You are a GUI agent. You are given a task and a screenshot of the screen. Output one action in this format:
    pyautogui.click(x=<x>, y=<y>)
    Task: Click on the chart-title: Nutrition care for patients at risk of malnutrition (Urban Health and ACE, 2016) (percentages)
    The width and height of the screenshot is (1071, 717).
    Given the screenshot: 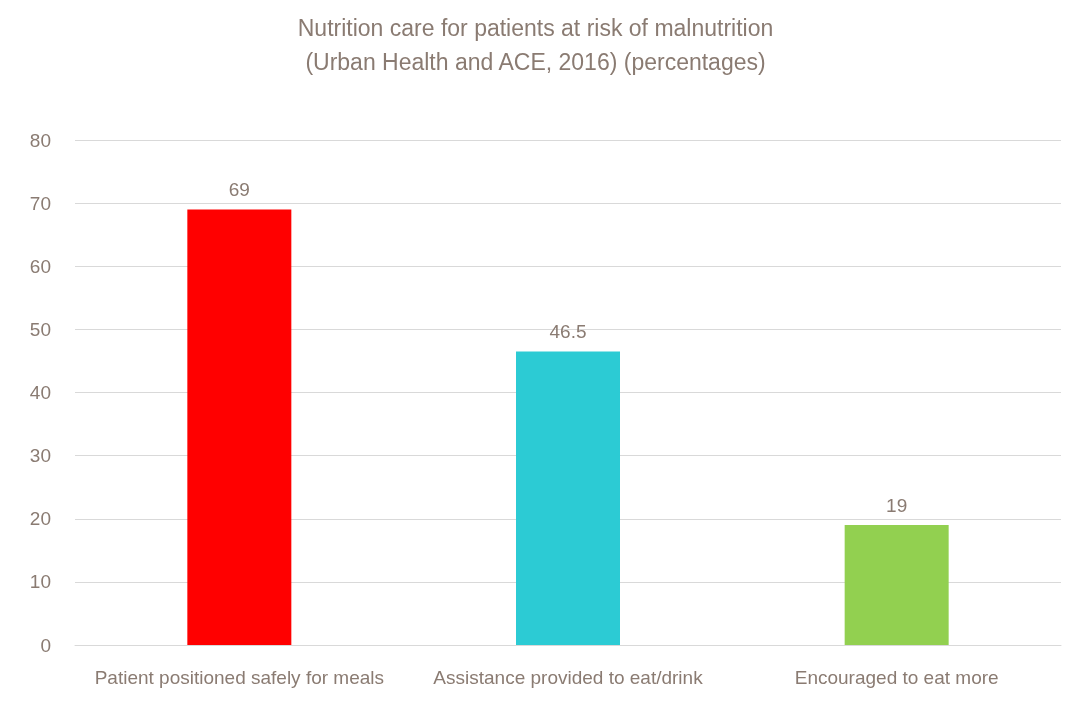 What is the action you would take?
    pyautogui.click(x=535, y=45)
    